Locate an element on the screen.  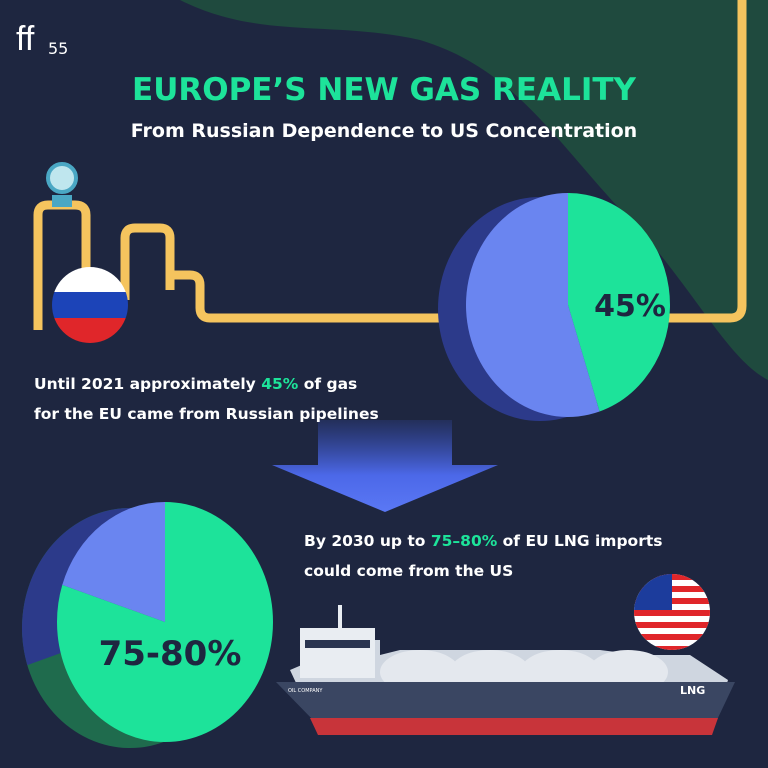
ship-company: OIL COMPANY is located at coordinates (305, 691).